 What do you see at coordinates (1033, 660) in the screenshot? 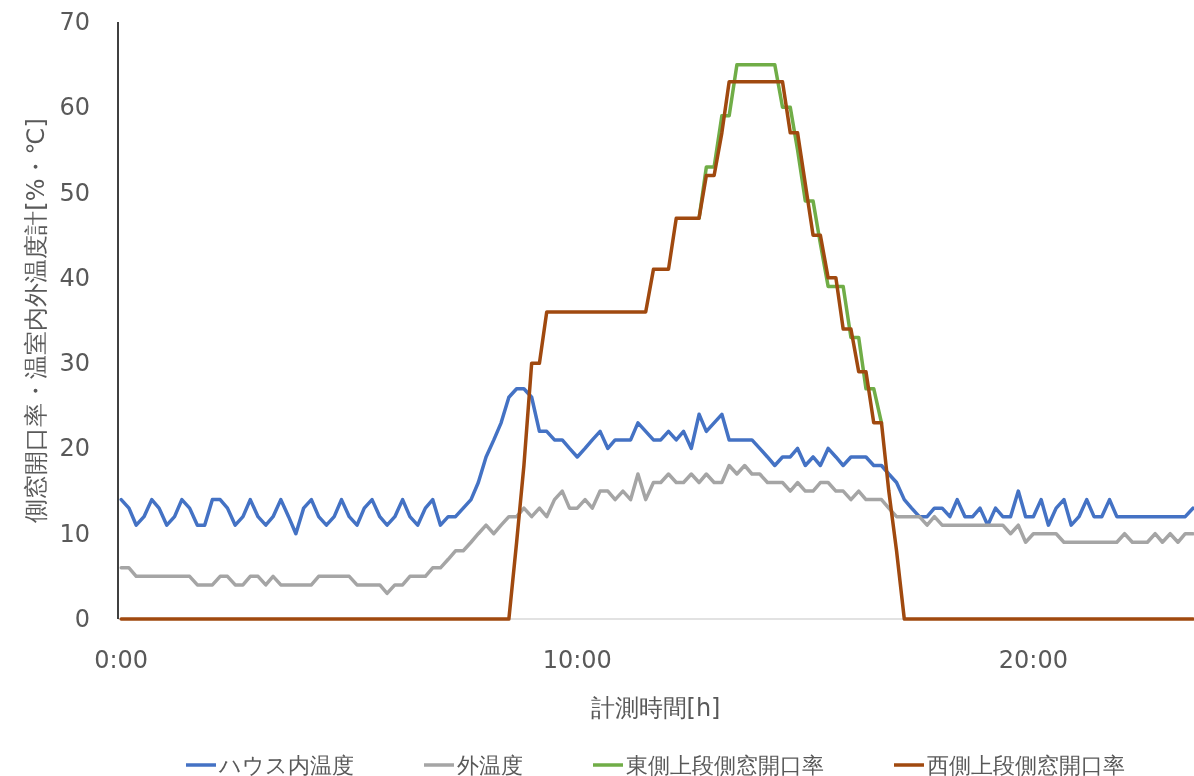
I see `x-tick-label: 20:00` at bounding box center [1033, 660].